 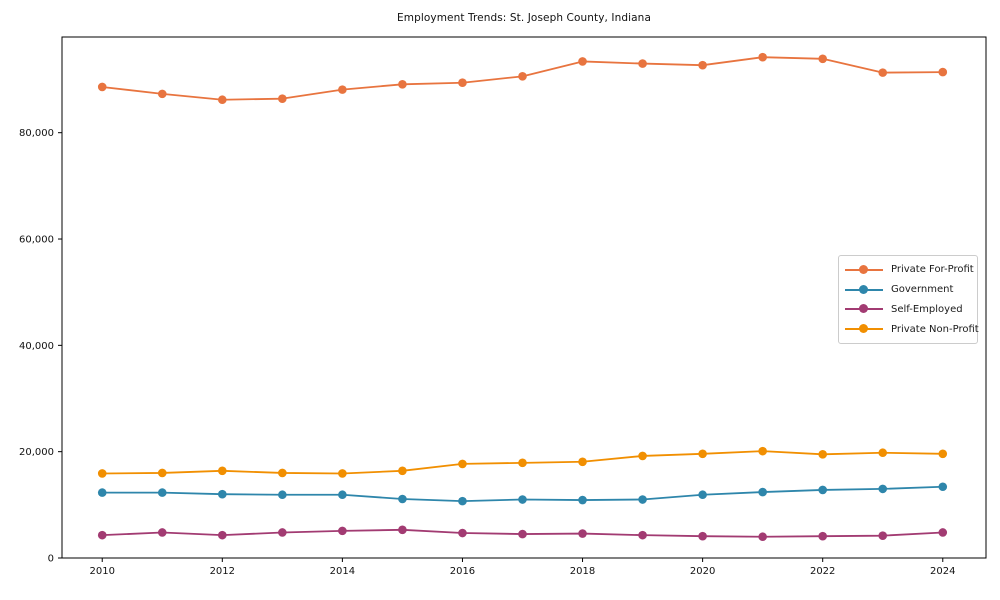 I want to click on legend-item-self-employed: Self-Employed, so click(x=908, y=310).